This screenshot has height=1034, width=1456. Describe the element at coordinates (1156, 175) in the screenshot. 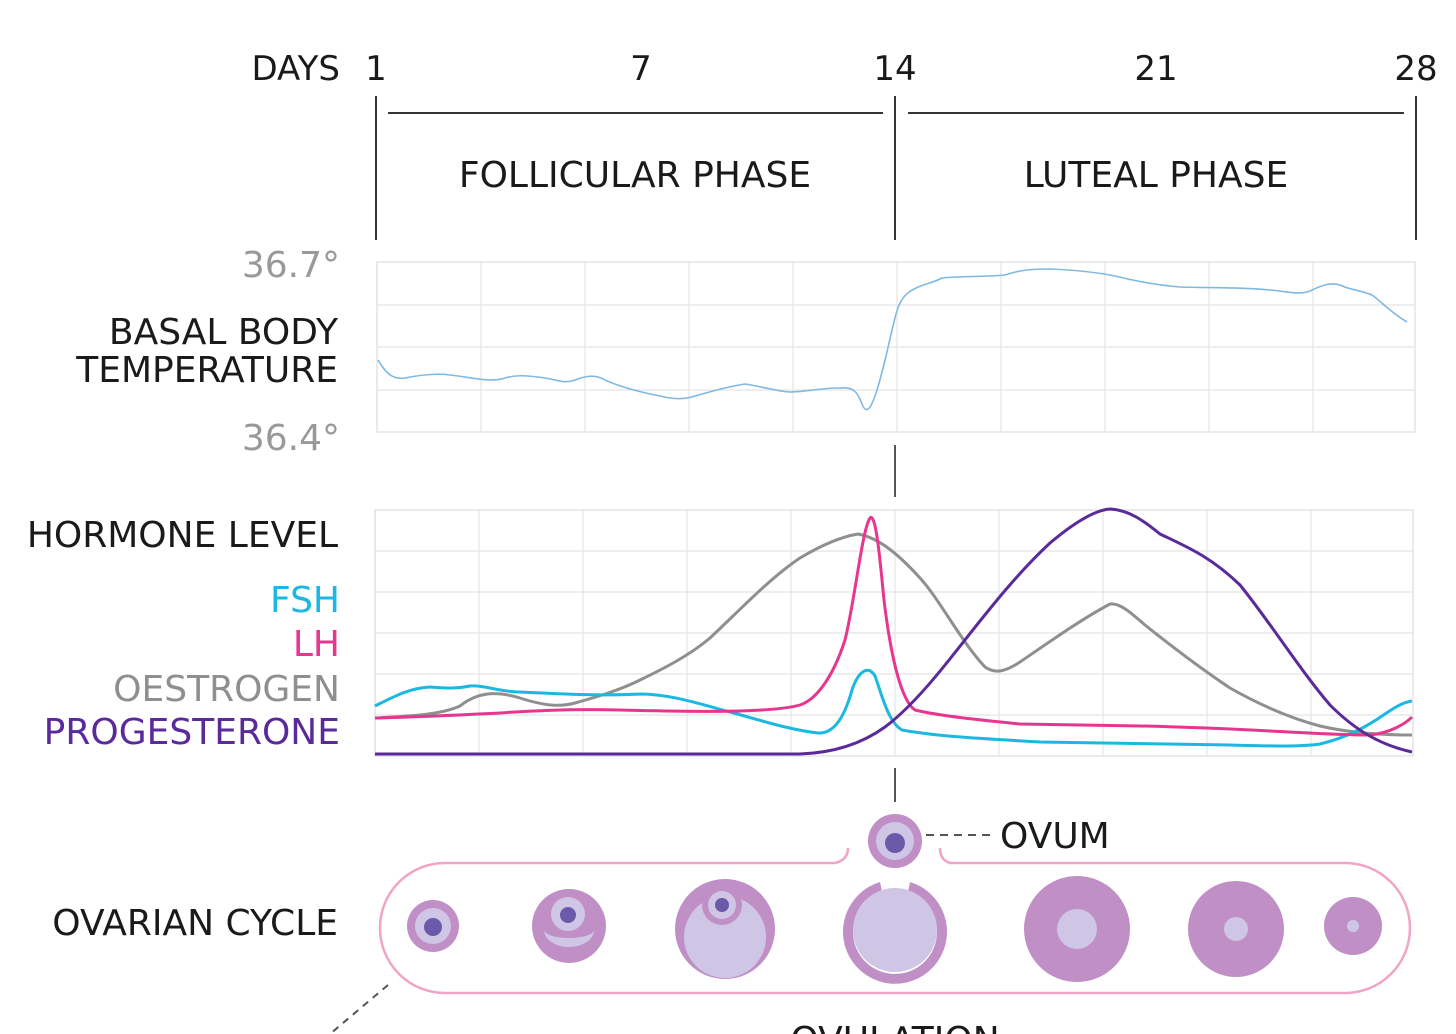

I see `luteal-phase-label: LUTEAL PHASE` at that location.